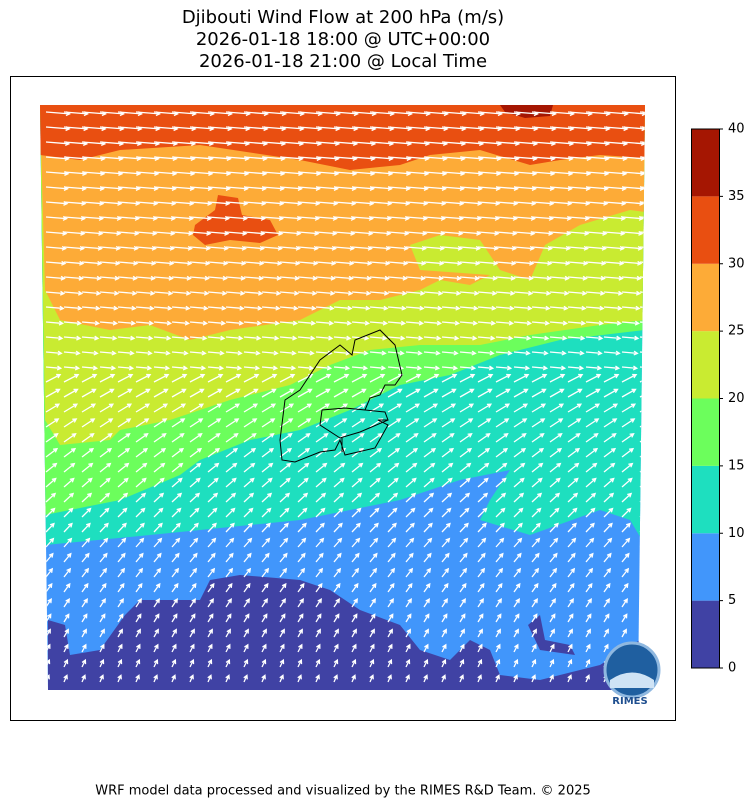 Image resolution: width=755 pixels, height=808 pixels. Describe the element at coordinates (736, 465) in the screenshot. I see `colorbar-tick-label: 15` at that location.